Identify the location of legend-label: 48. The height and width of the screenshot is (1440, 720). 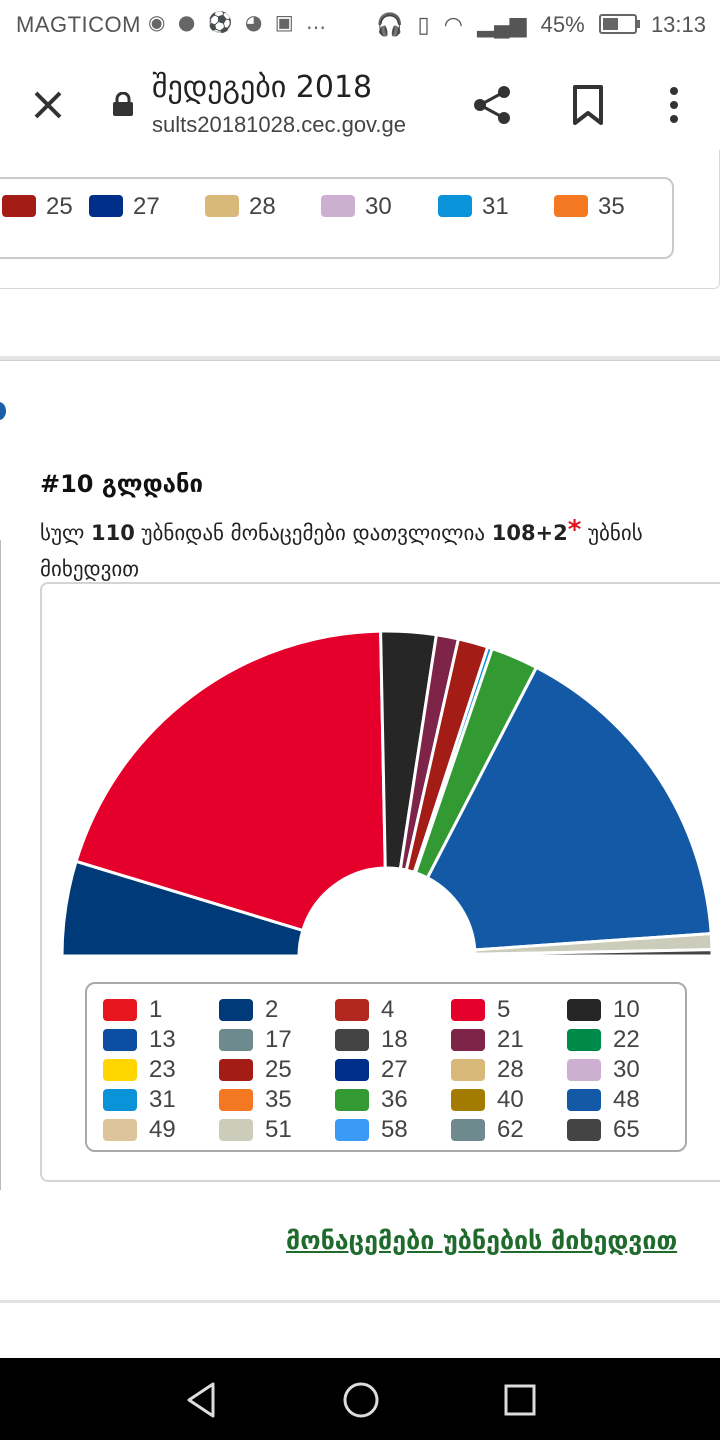
(626, 1099).